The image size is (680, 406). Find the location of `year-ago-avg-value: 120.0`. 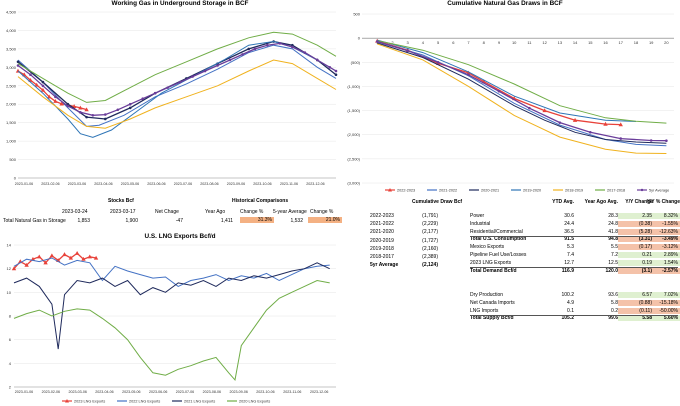

year-ago-avg-value: 120.0 is located at coordinates (611, 270).